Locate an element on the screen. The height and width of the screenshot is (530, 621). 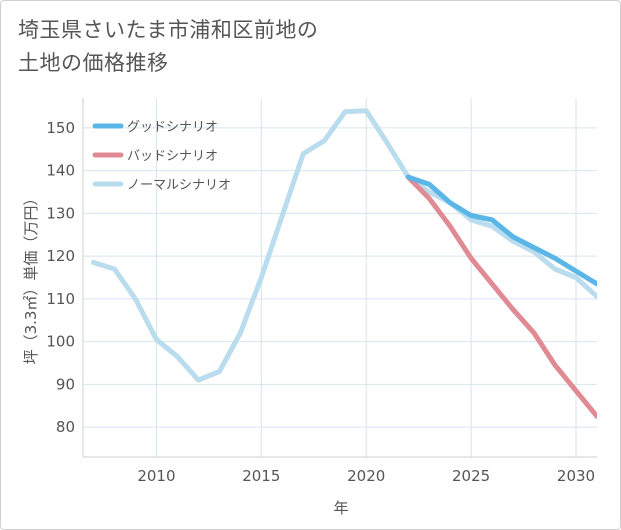
chart-title-line-1: 埼玉県さいたま市浦和区前地の is located at coordinates (168, 30).